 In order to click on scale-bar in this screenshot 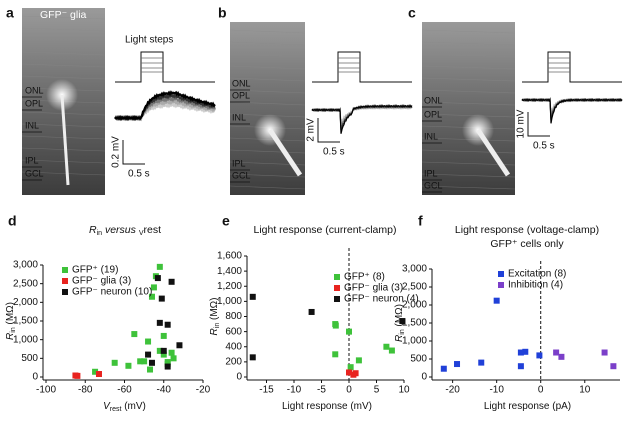, I will do `click(133, 152)`.